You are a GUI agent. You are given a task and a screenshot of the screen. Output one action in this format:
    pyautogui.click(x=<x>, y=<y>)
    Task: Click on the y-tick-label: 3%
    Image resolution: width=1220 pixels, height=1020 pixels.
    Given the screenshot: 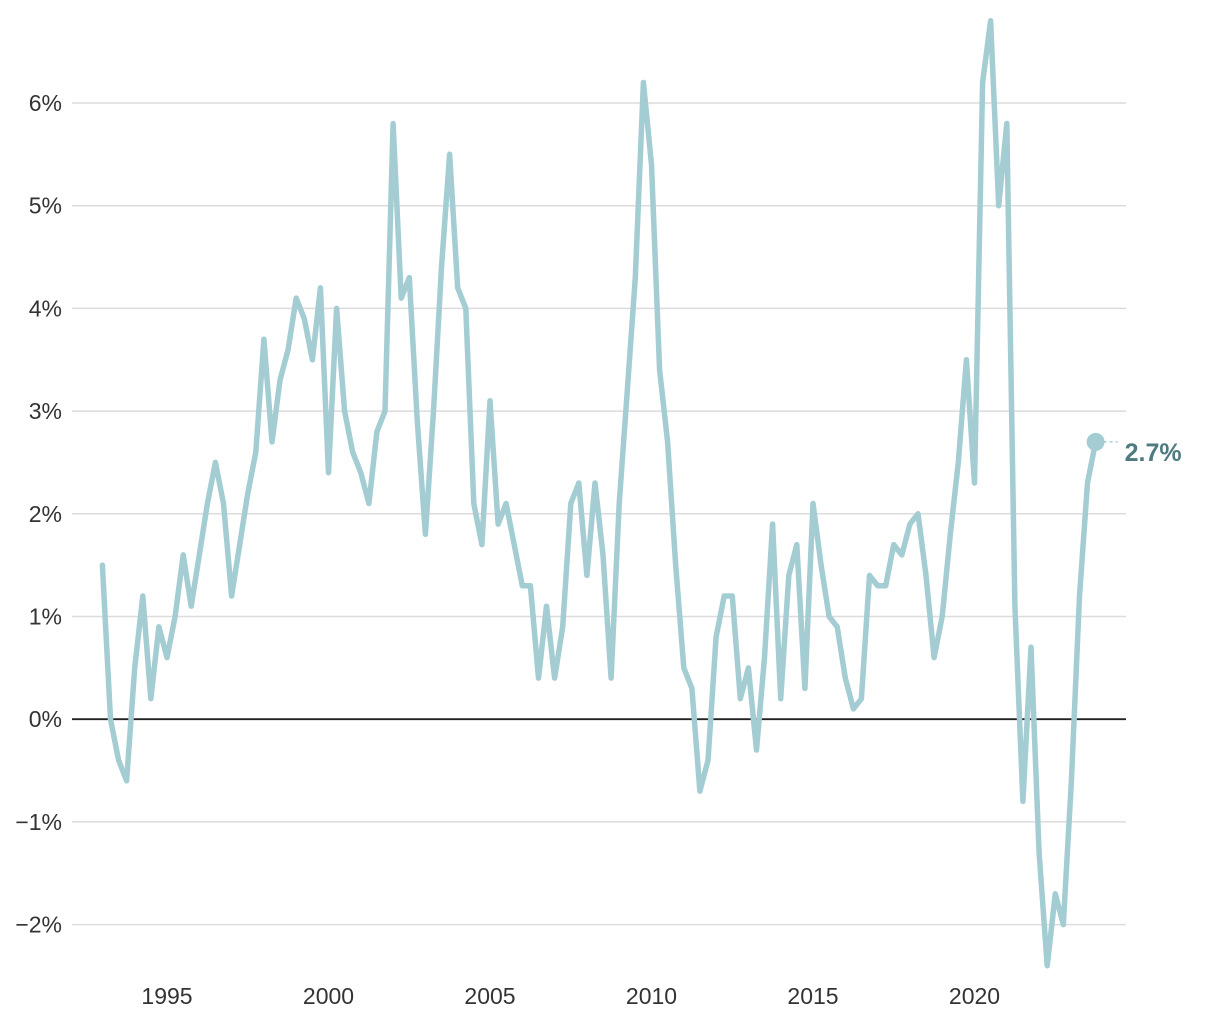 What is the action you would take?
    pyautogui.click(x=45, y=411)
    